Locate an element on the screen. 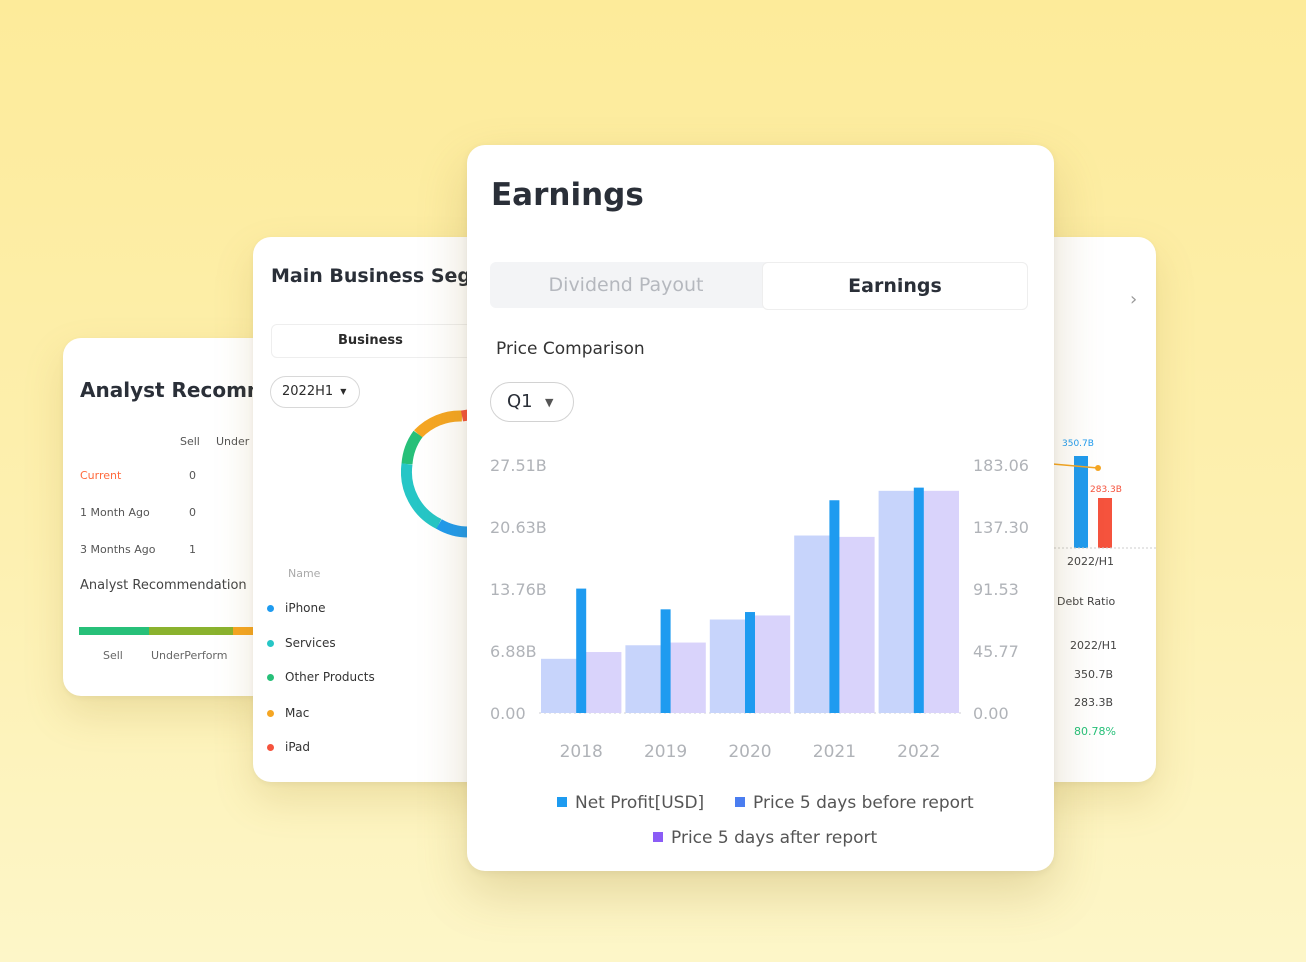  legend-item-ipad: iPad is located at coordinates (288, 747).